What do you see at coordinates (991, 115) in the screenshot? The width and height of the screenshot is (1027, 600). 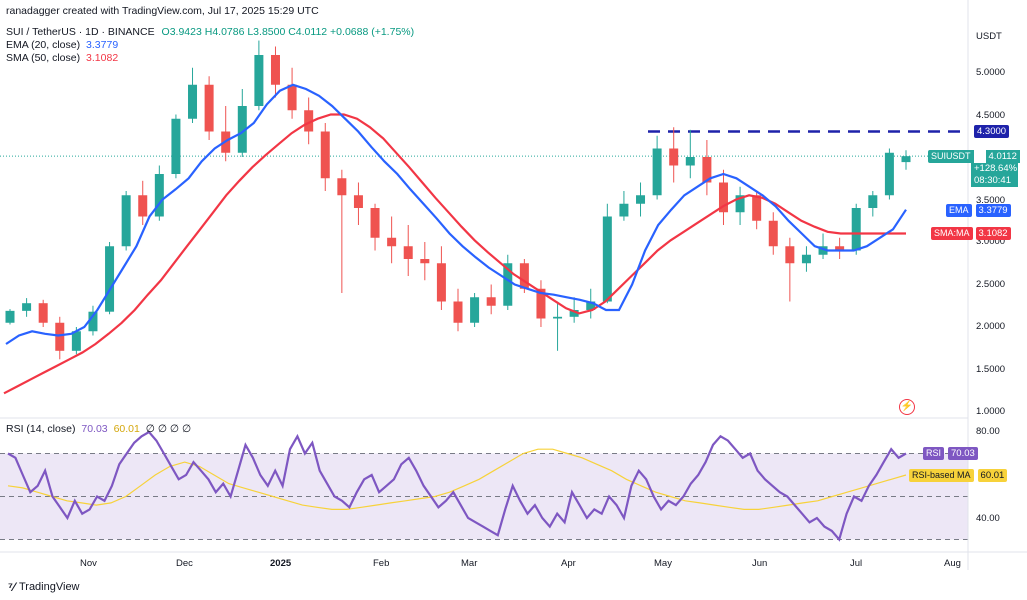 I see `price-tick-4.5: 4.5000` at bounding box center [991, 115].